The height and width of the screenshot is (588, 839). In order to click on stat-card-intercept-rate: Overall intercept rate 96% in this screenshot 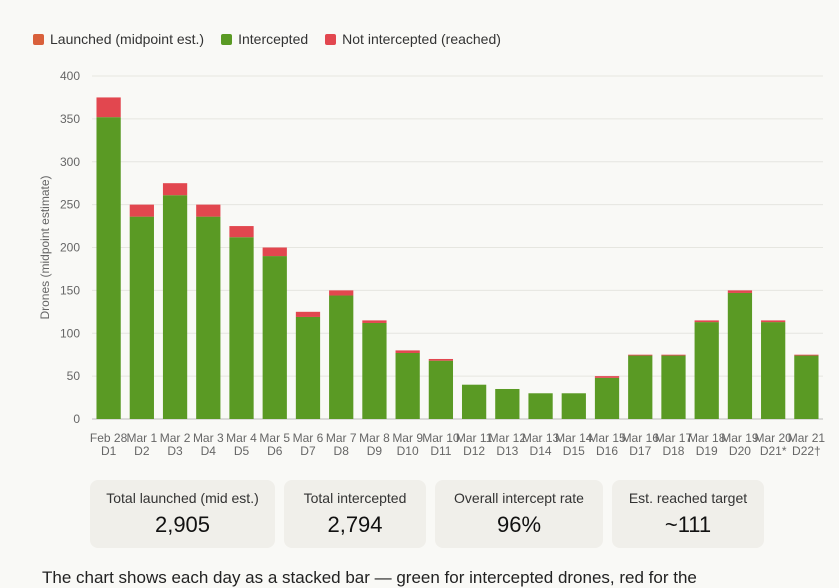, I will do `click(519, 514)`.